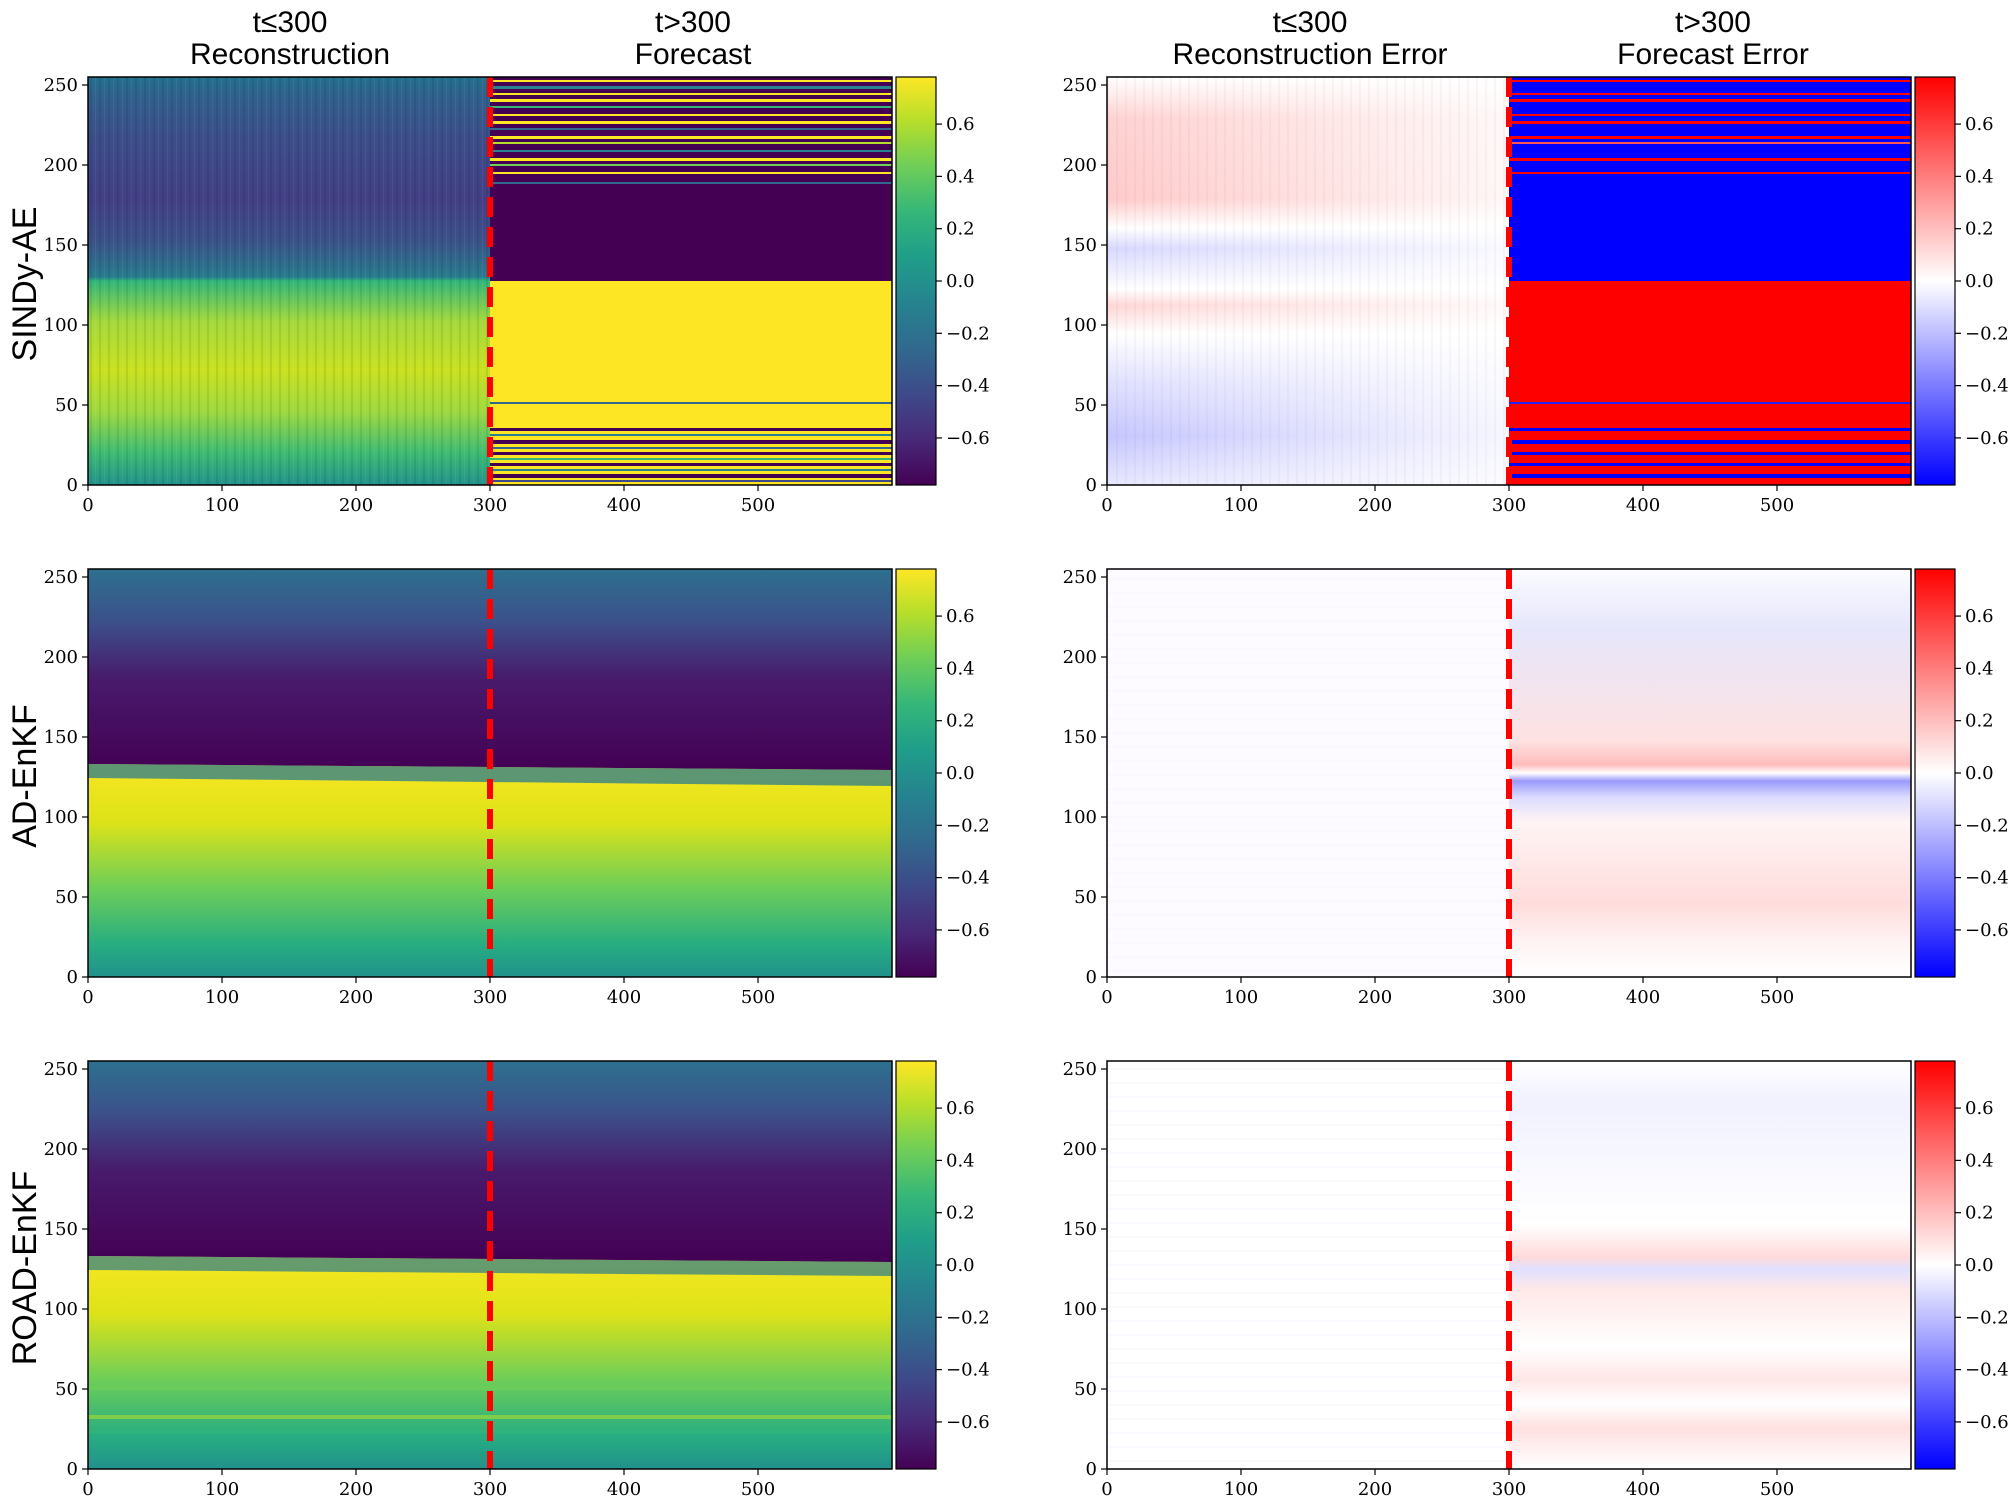 This screenshot has width=2012, height=1502. Describe the element at coordinates (25, 284) in the screenshot. I see `row-label-sindy-ae: SINDy-AE` at that location.